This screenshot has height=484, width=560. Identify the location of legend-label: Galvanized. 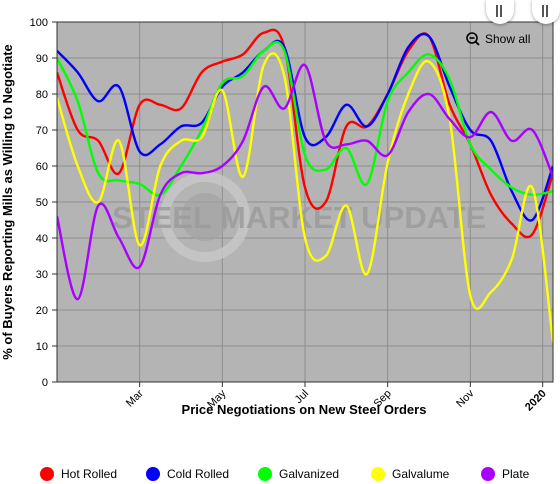
(309, 474).